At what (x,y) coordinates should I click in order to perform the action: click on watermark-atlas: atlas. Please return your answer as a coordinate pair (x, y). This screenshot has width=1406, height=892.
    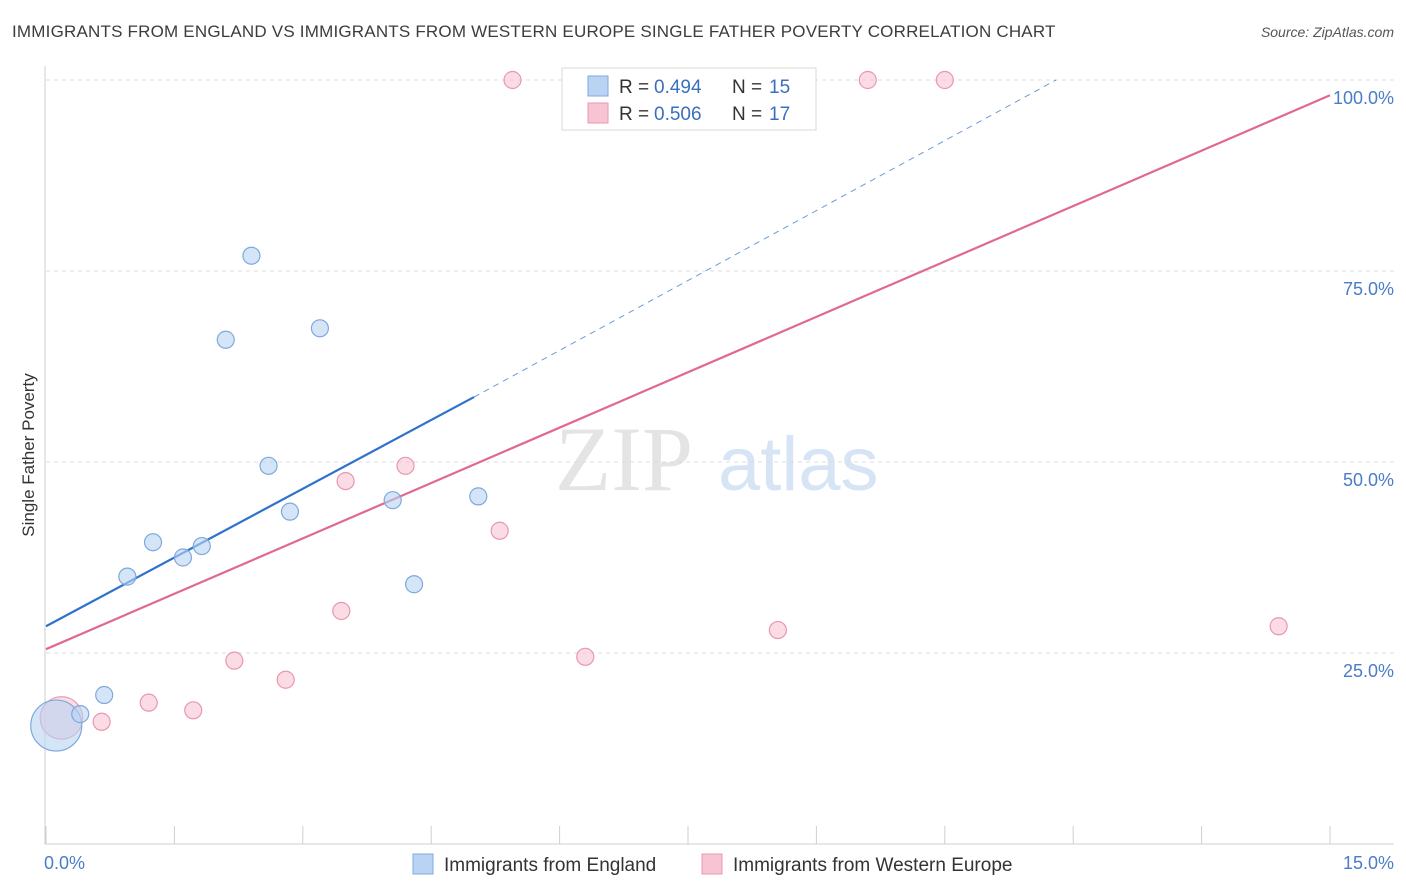
    Looking at the image, I should click on (798, 464).